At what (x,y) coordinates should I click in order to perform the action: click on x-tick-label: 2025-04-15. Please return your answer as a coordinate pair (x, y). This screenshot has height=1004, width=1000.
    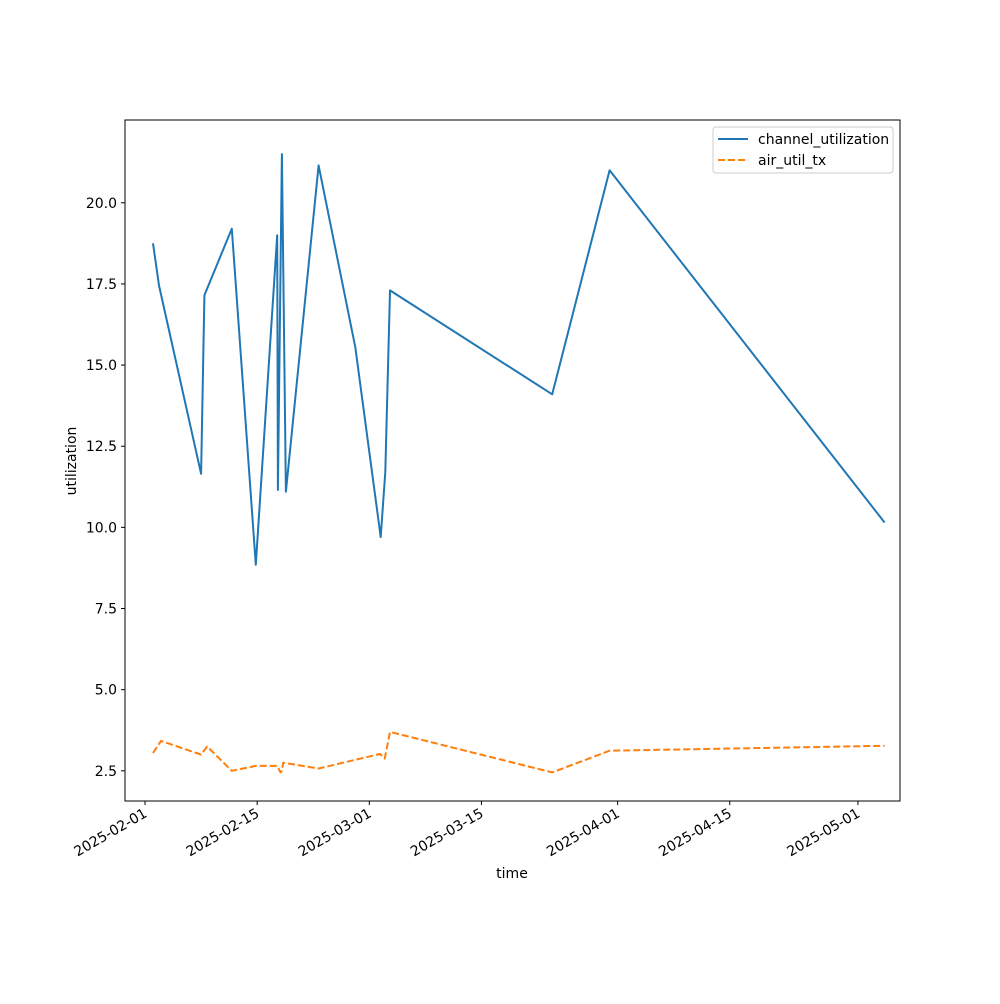
    Looking at the image, I should click on (695, 833).